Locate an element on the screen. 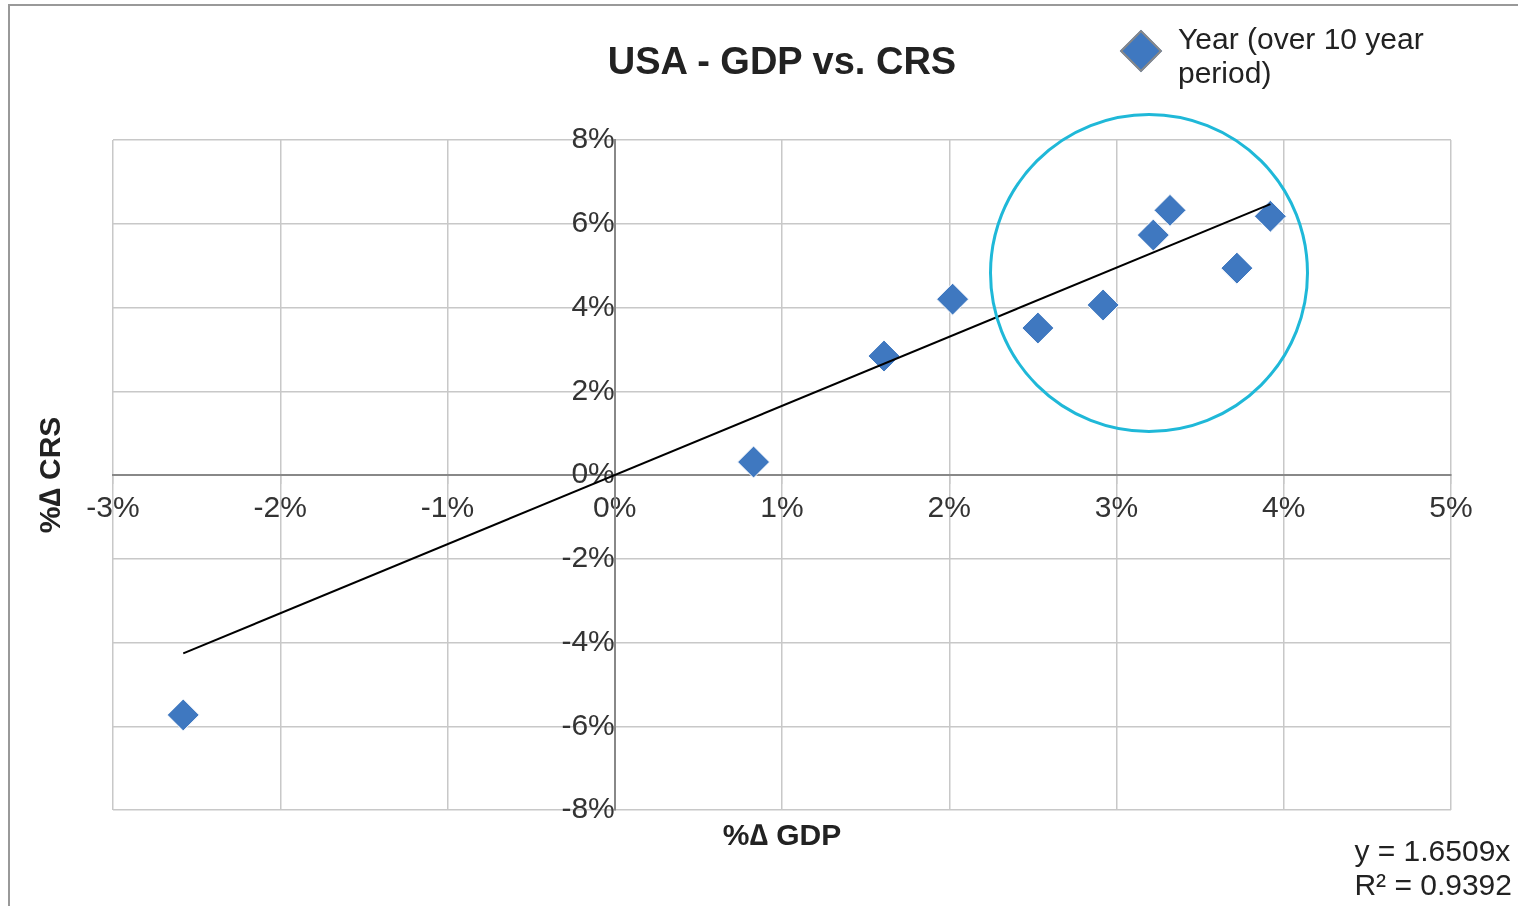 This screenshot has width=1518, height=906. y-tick-label: 6% is located at coordinates (593, 222).